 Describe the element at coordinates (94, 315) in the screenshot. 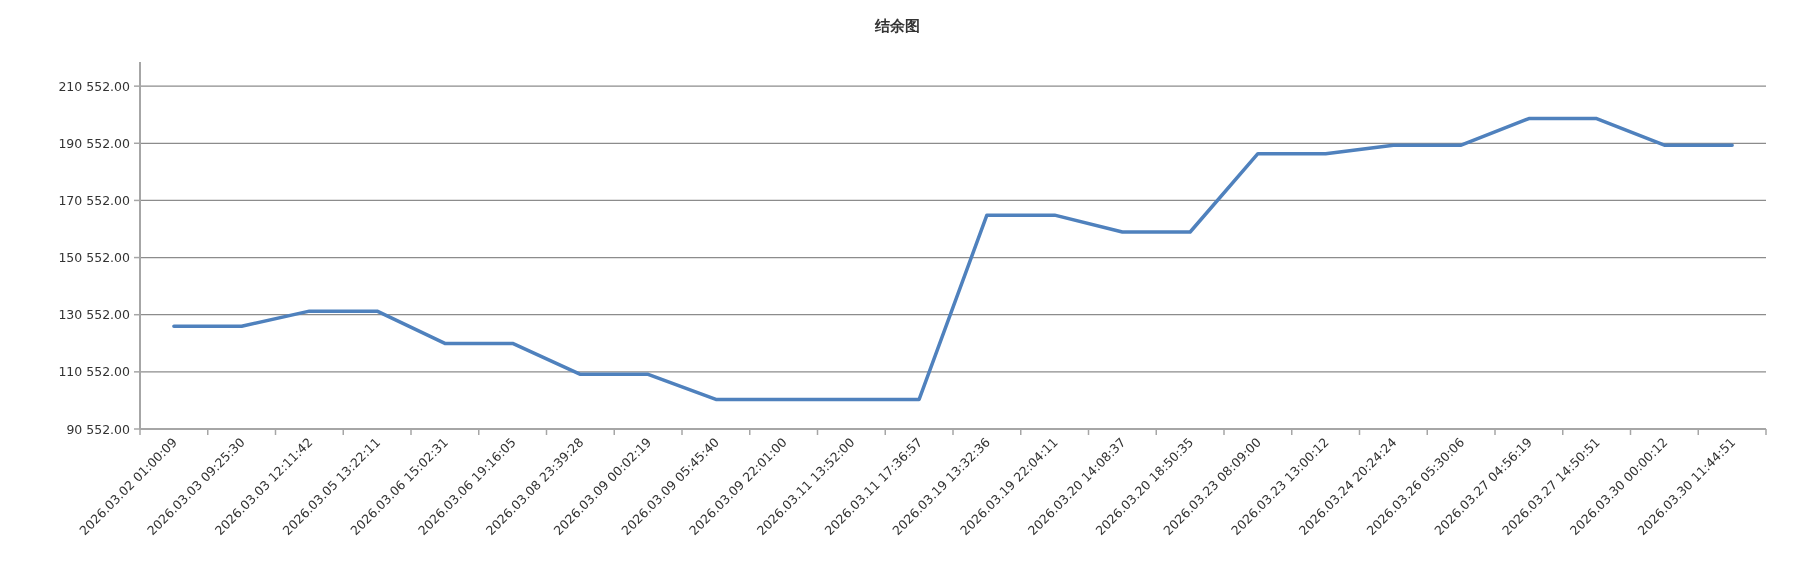

I see `y-tick-label: 130 552.00` at that location.